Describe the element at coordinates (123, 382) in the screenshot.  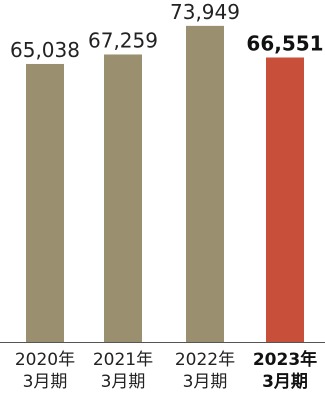
I see `category-label-1-line-1: 3月期` at that location.